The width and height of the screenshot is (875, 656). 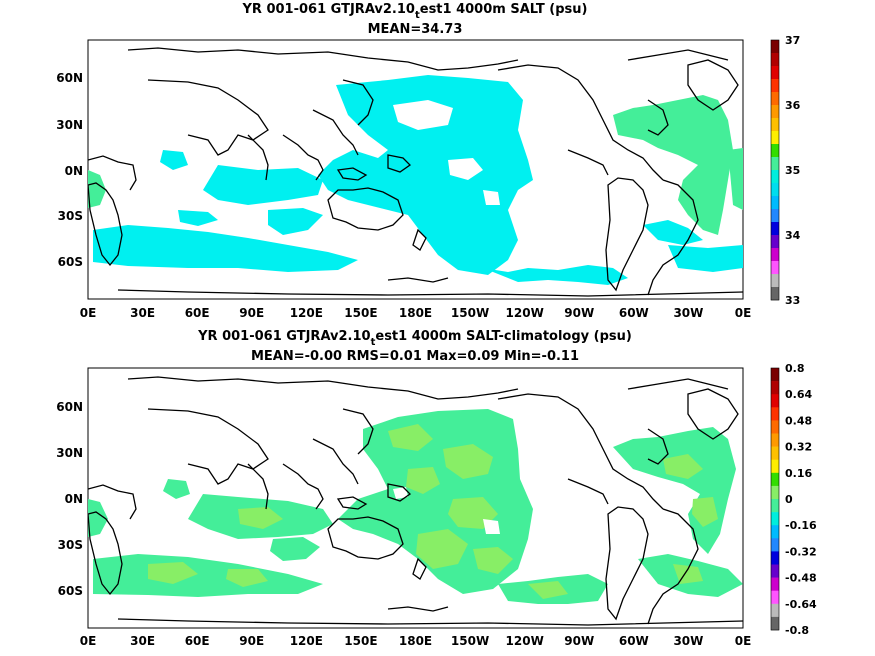 What do you see at coordinates (792, 300) in the screenshot?
I see `colorbar-label: 33` at bounding box center [792, 300].